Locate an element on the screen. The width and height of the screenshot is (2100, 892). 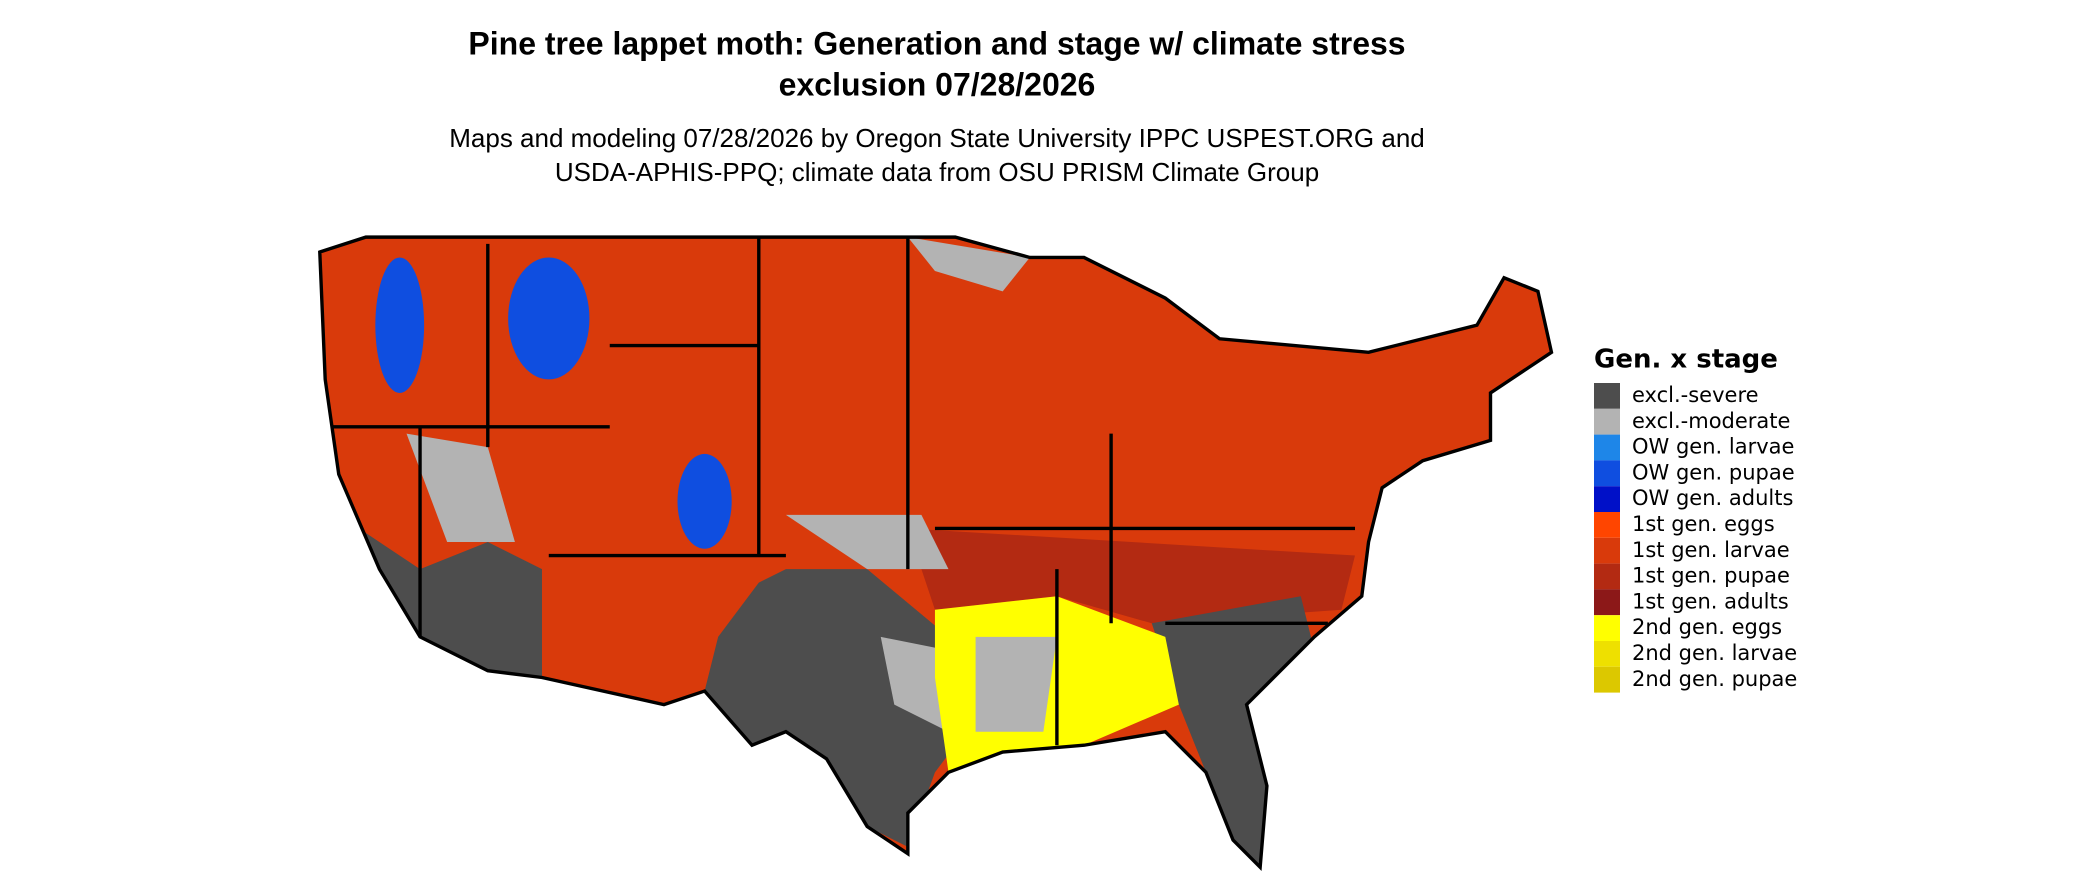
legend-label: excl.-moderate is located at coordinates (1711, 421).